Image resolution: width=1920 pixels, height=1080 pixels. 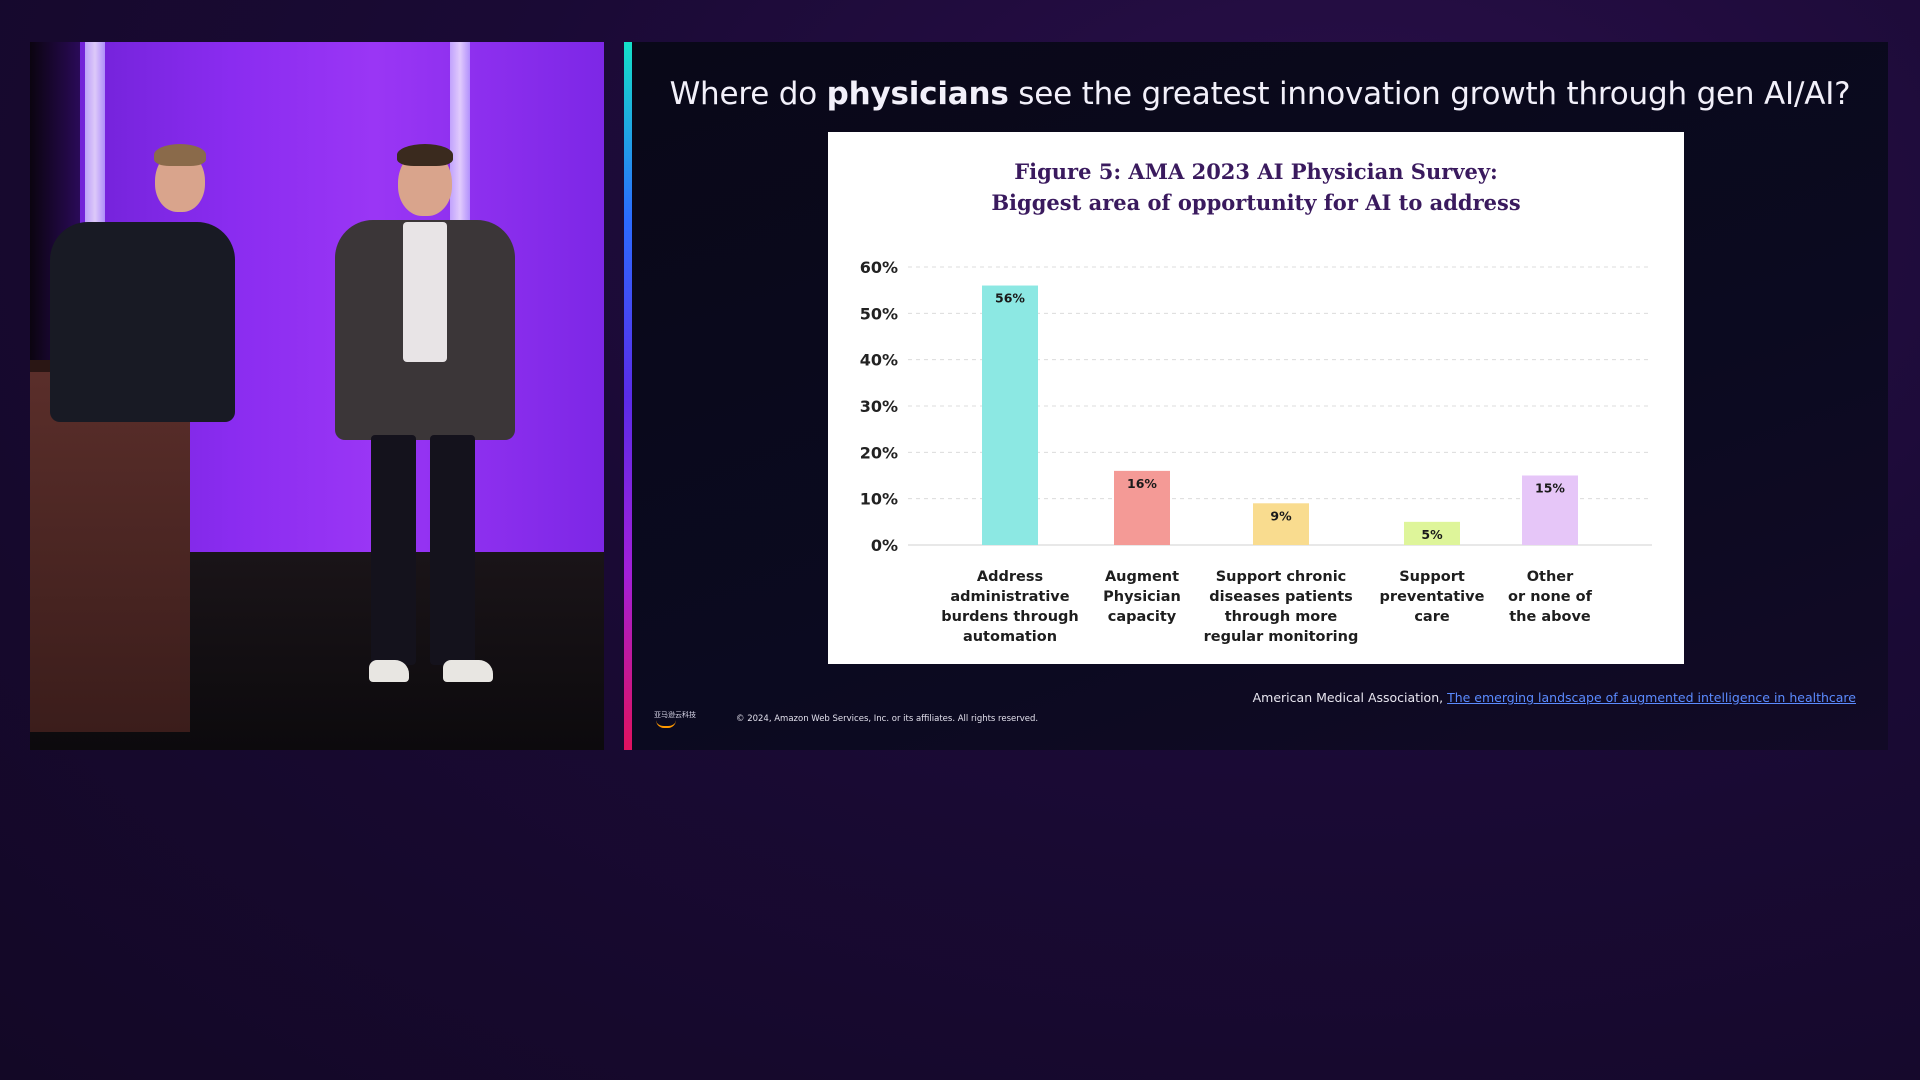 I want to click on category-label: Support preventative care, so click(x=1432, y=597).